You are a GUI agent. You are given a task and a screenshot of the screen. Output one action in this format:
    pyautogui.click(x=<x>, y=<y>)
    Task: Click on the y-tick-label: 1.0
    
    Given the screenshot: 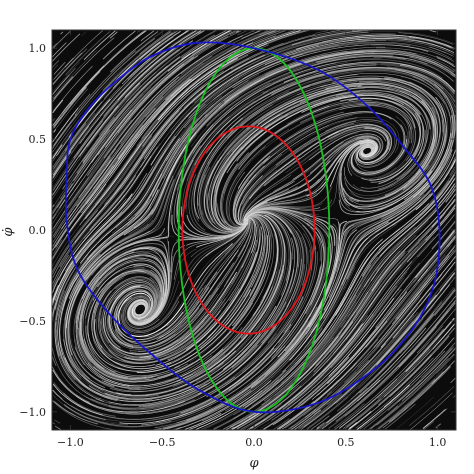 What is the action you would take?
    pyautogui.click(x=38, y=48)
    